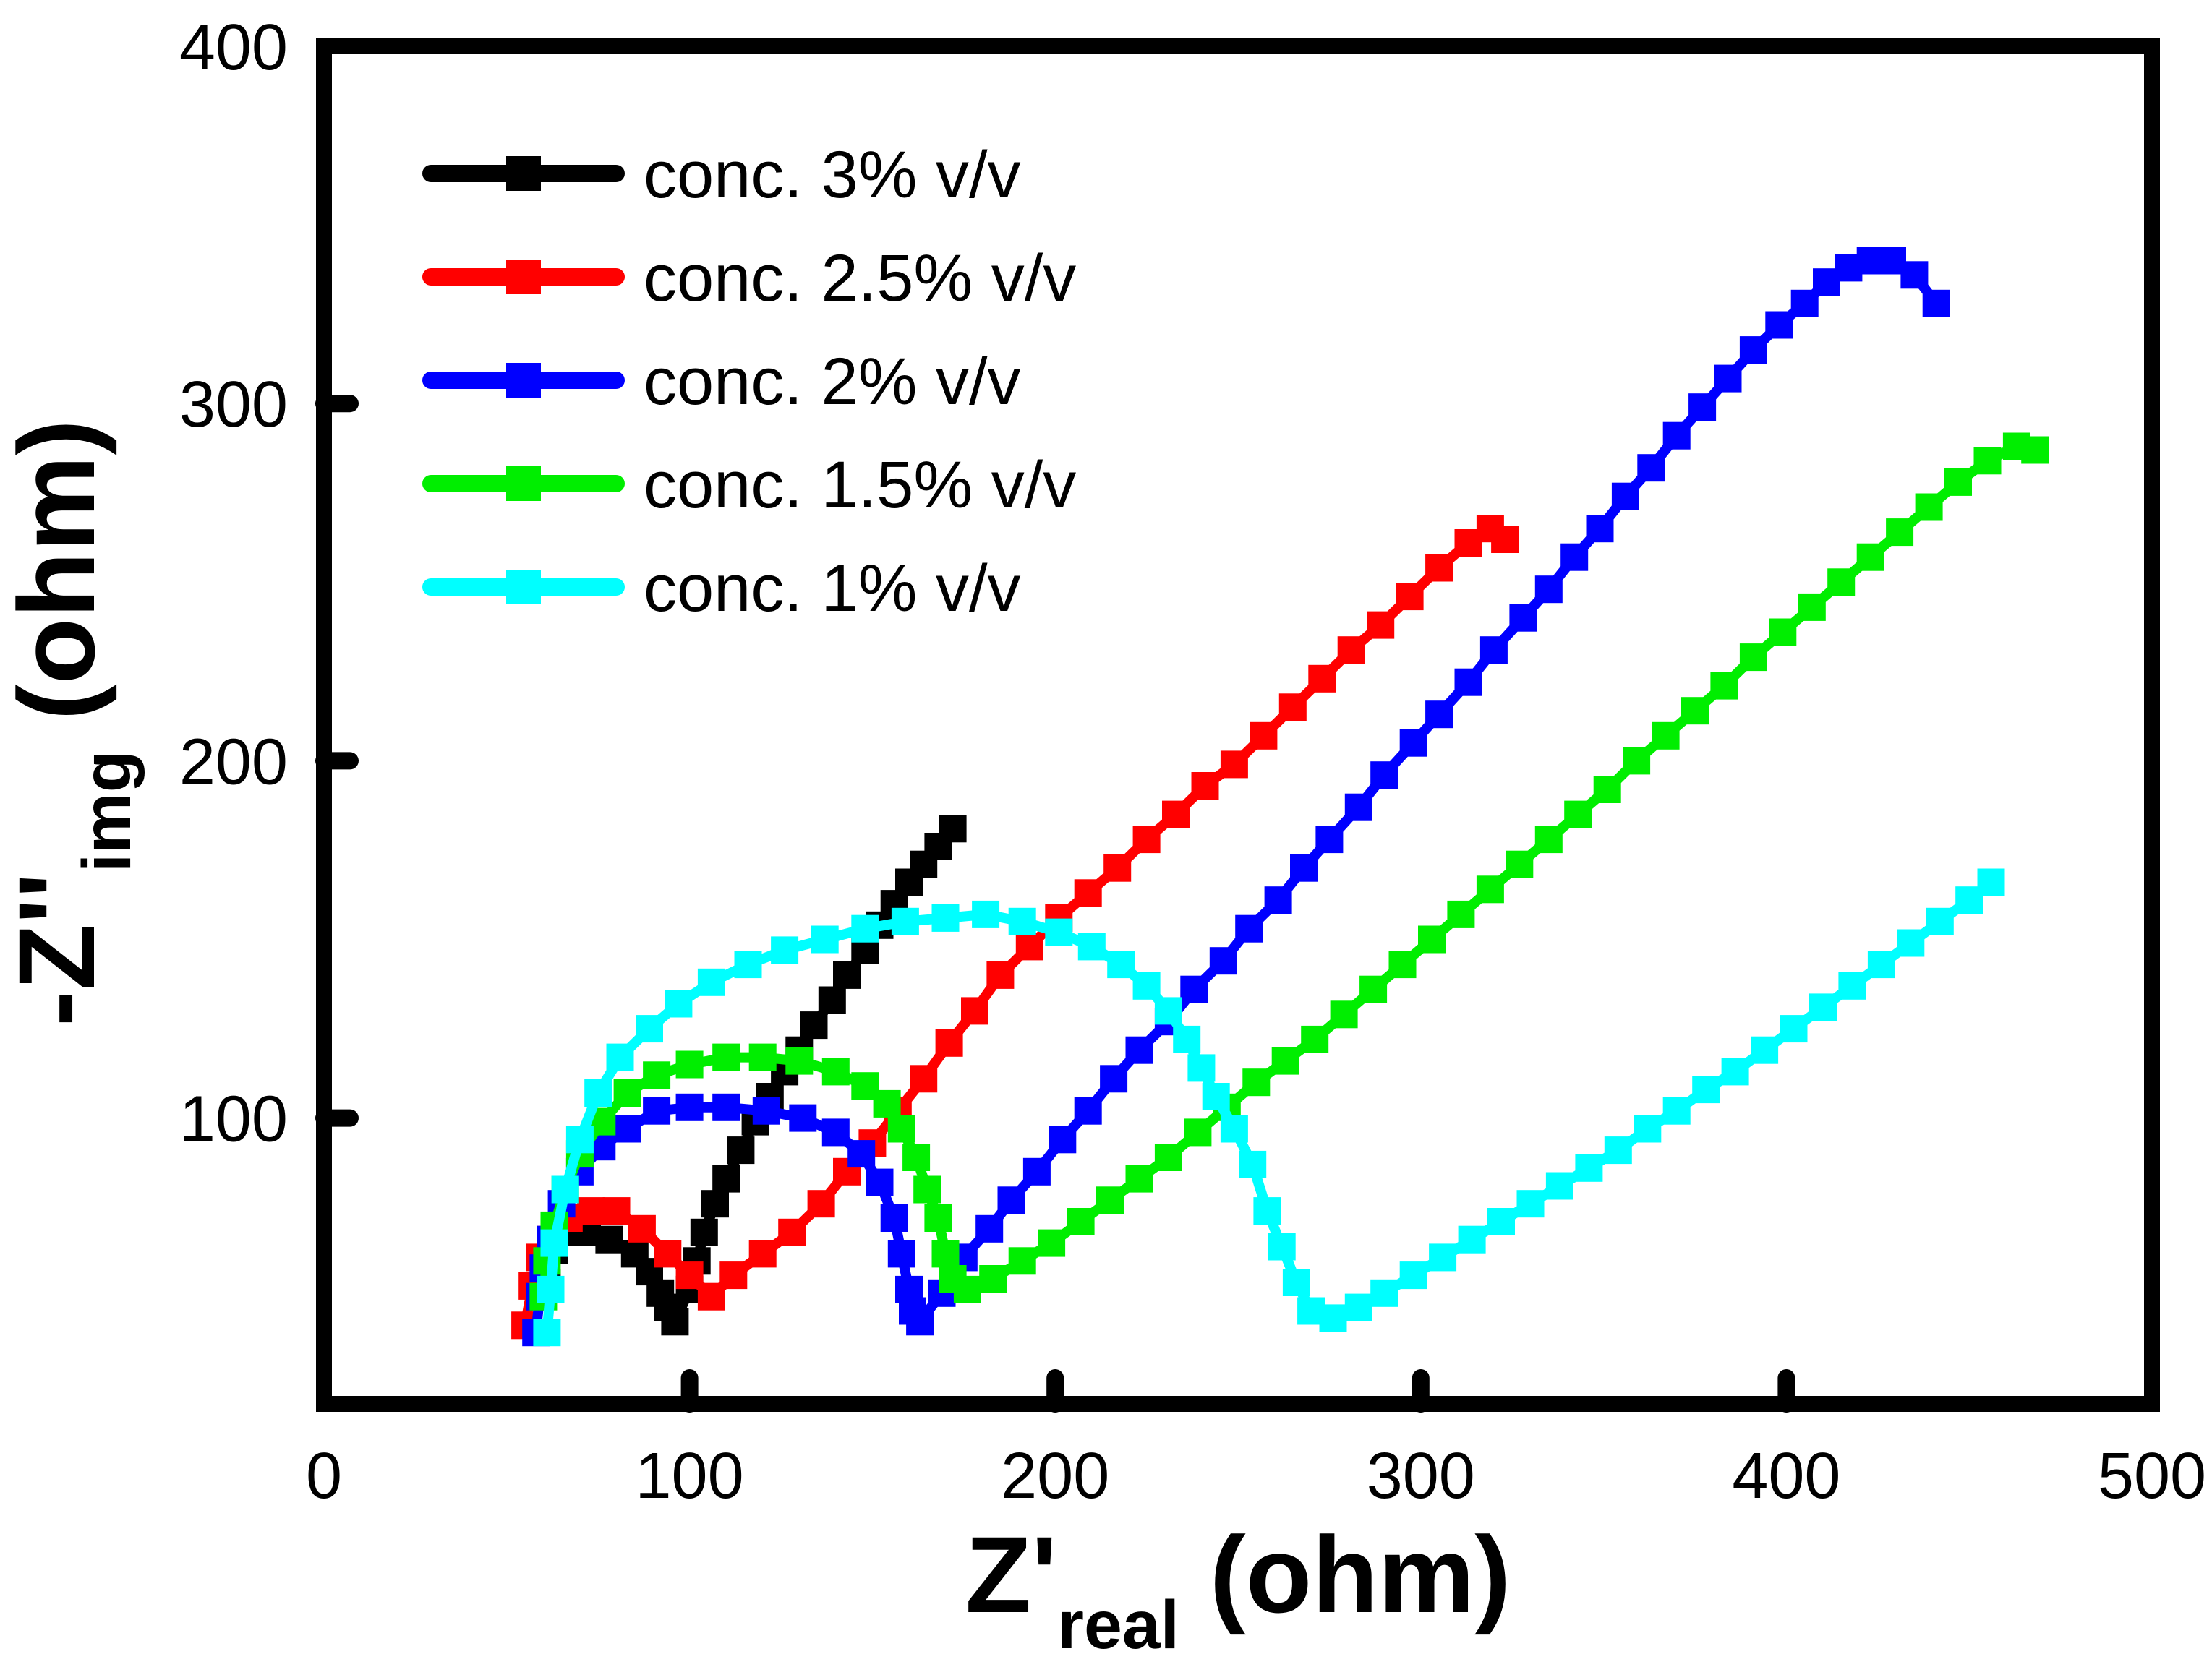  What do you see at coordinates (749, 278) in the screenshot?
I see `legend-entry-1: conc. 2.5% v/v` at bounding box center [749, 278].